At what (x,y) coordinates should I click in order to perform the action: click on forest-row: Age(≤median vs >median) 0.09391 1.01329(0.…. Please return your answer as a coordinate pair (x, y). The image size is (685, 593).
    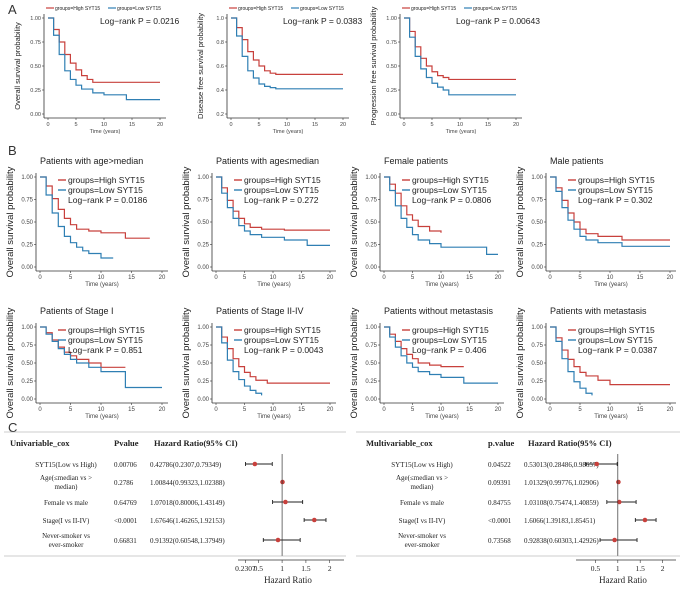
    Looking at the image, I should click on (508, 482).